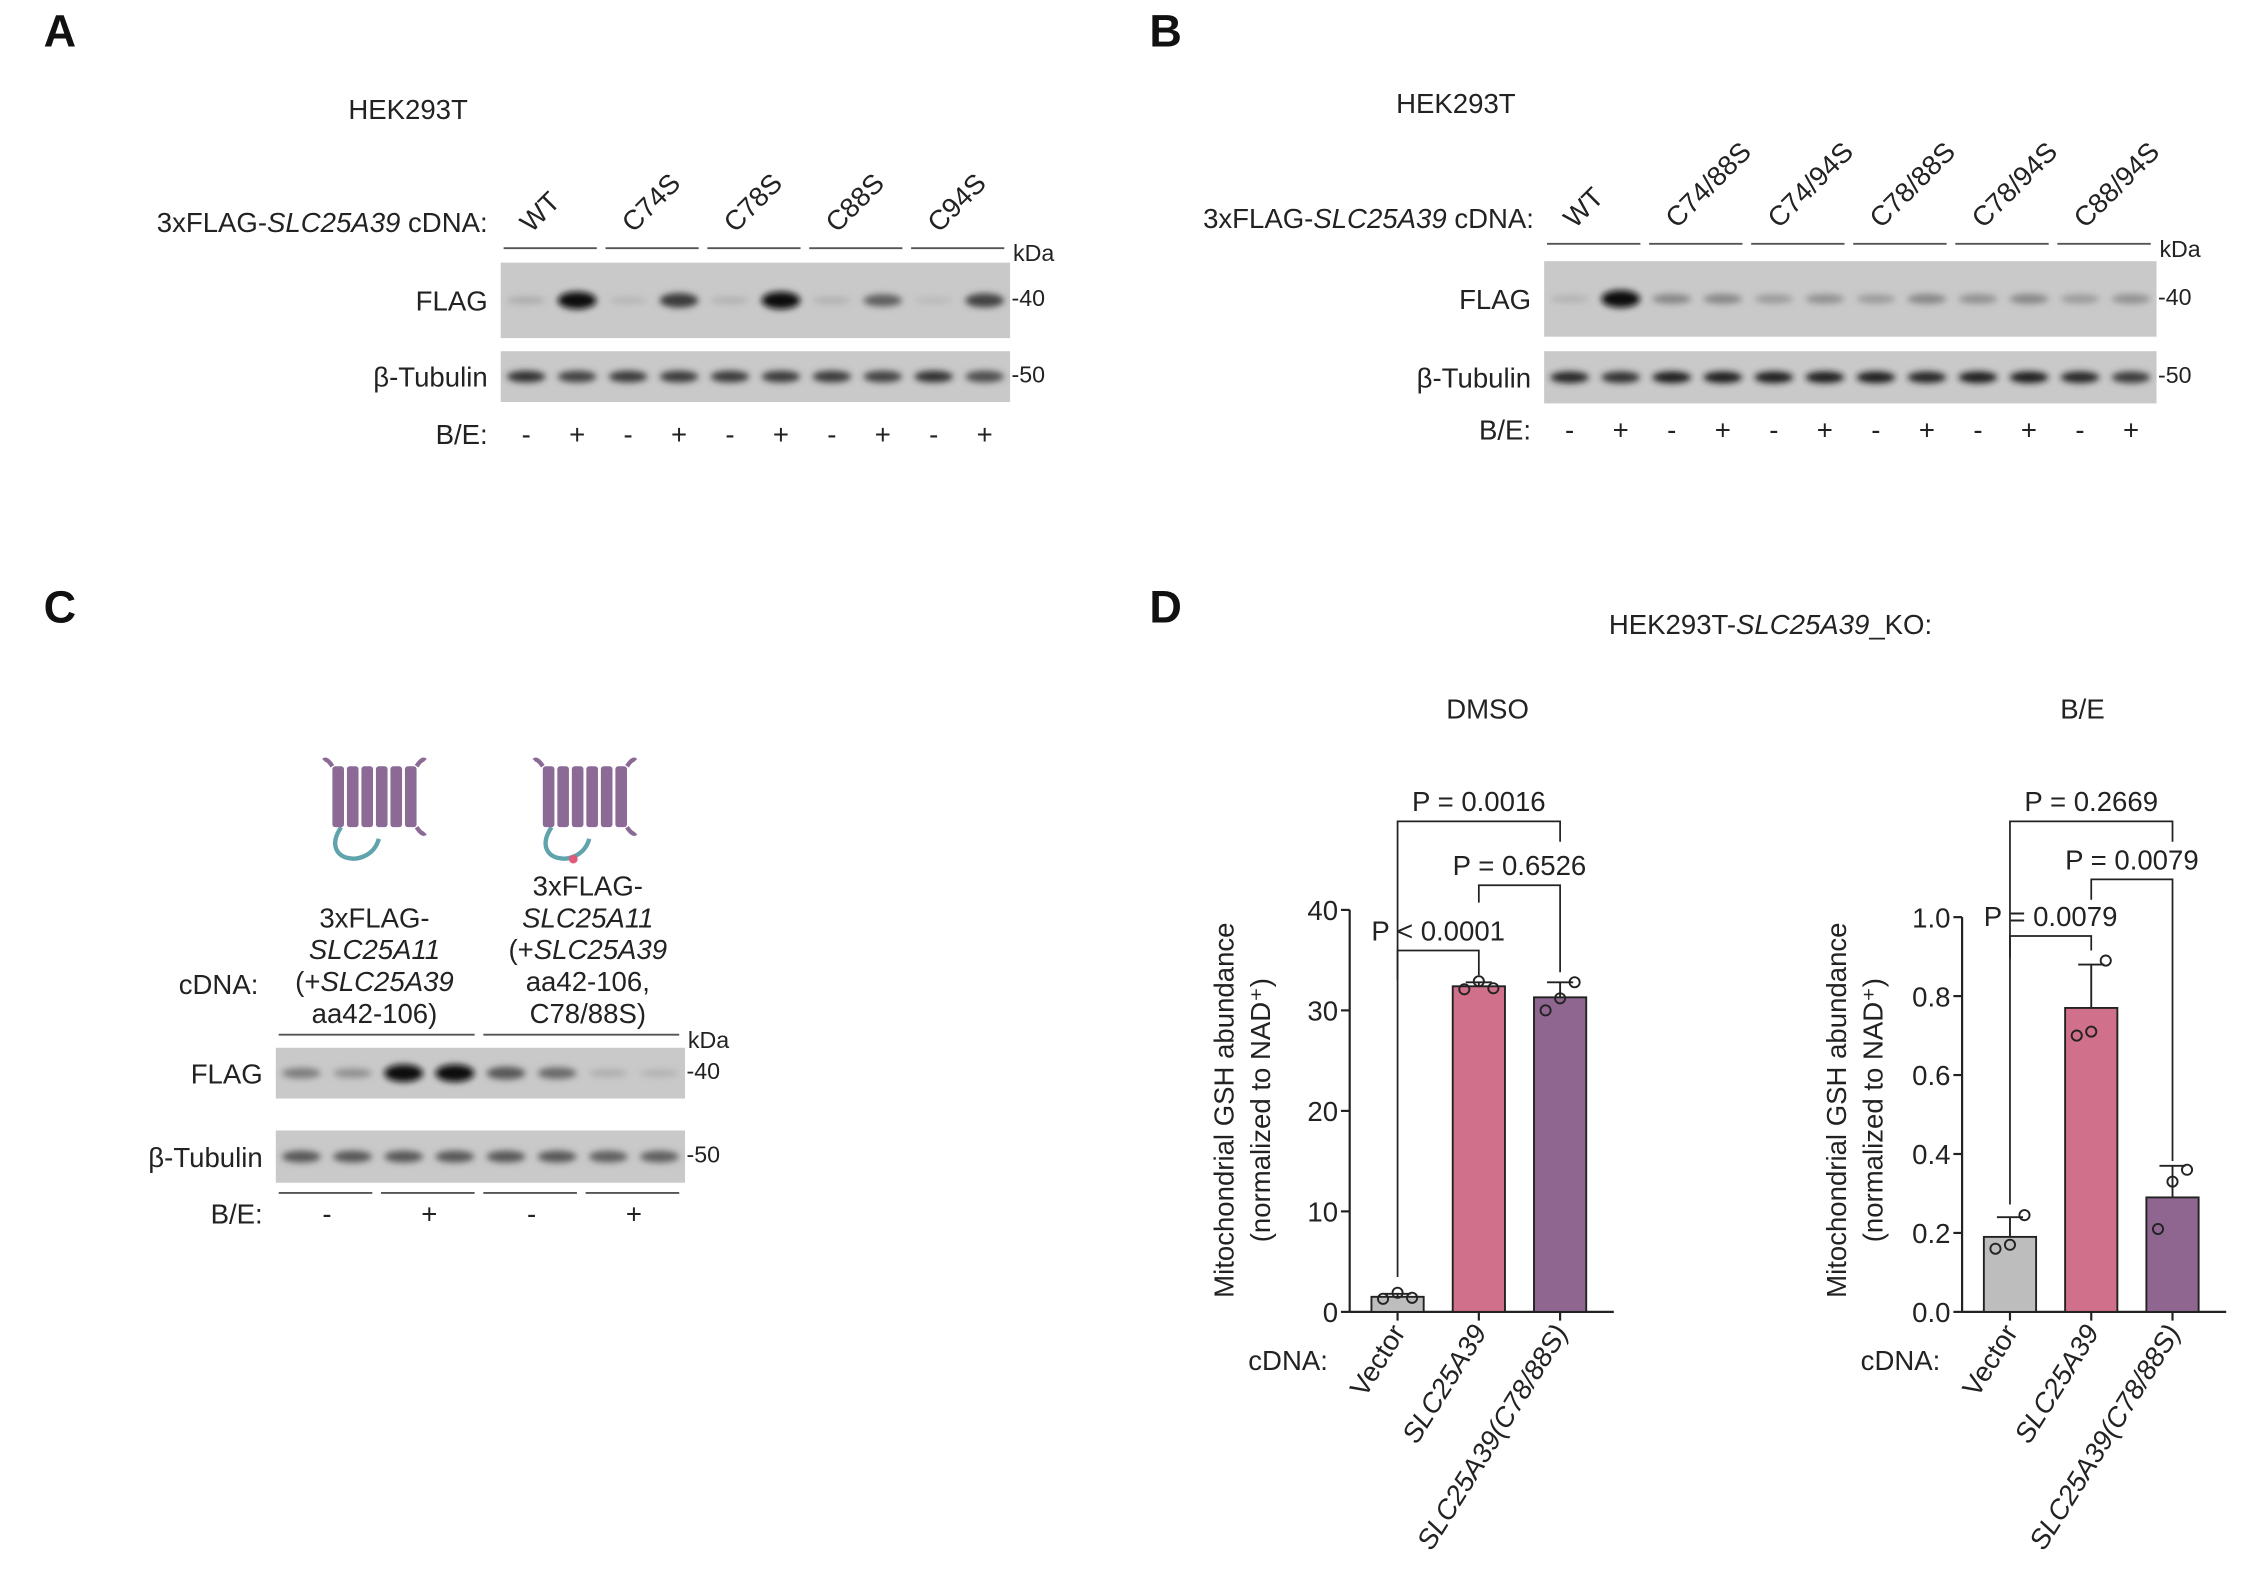 The image size is (2264, 1576). What do you see at coordinates (2051, 916) in the screenshot?
I see `p-value-label: P = 0.0079` at bounding box center [2051, 916].